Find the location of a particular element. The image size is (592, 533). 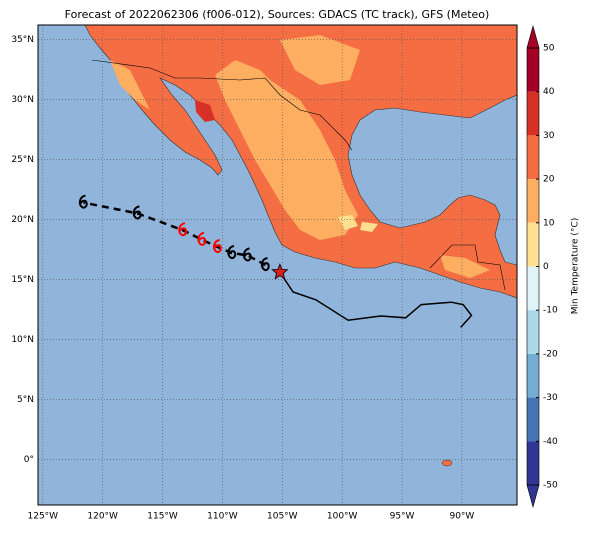

colorbar-tick-label: 30 is located at coordinates (549, 136).